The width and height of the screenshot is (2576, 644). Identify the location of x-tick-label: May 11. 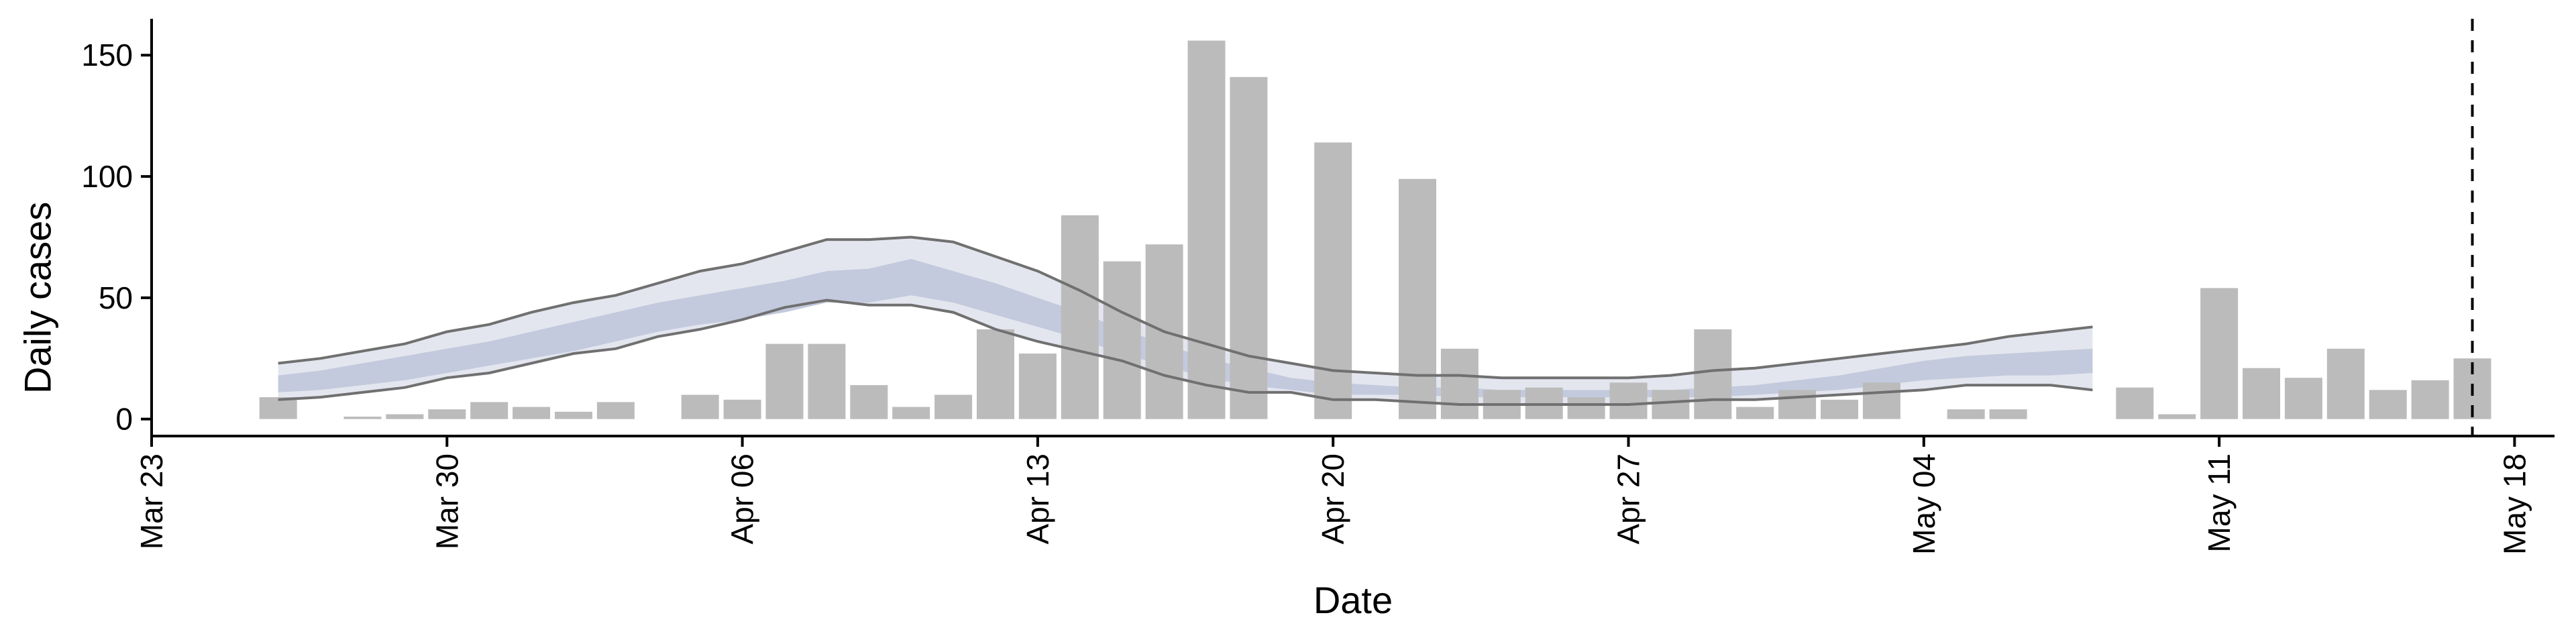
(2219, 502).